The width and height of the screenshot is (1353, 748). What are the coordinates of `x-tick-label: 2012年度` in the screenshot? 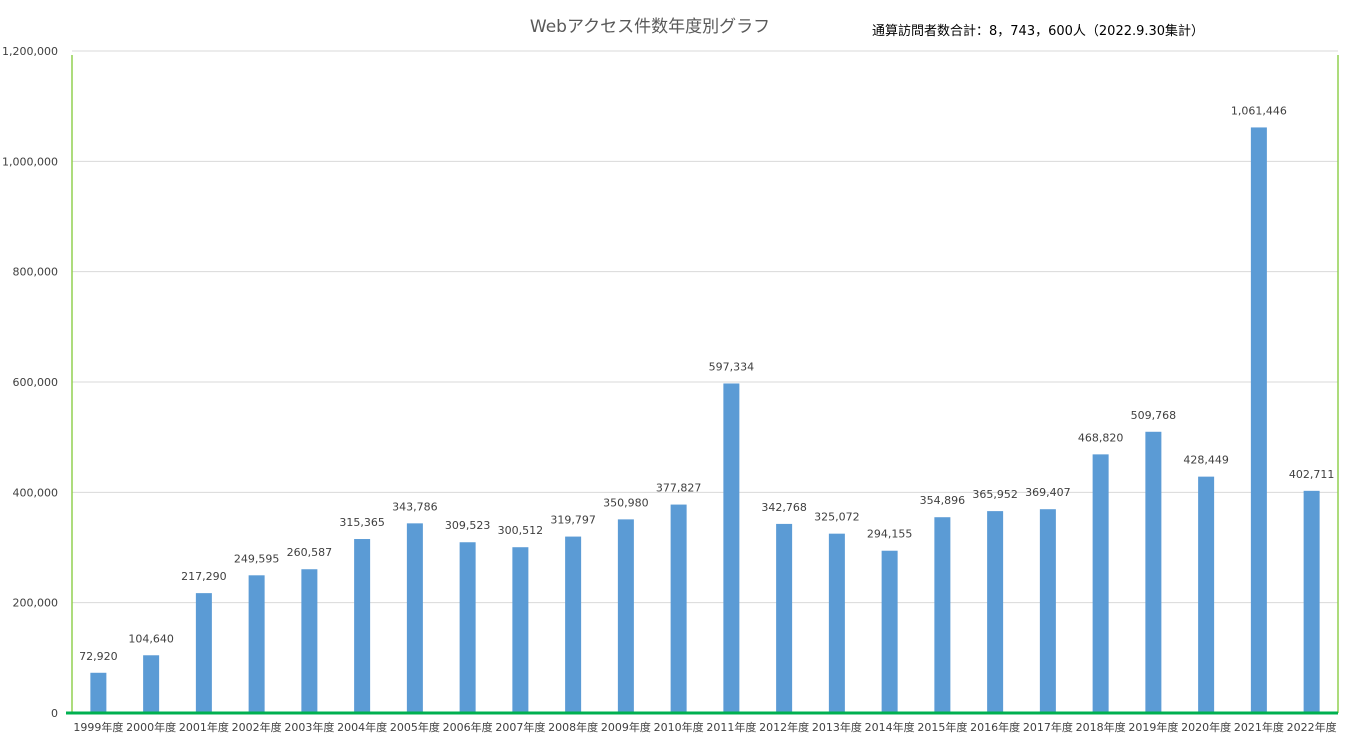 It's located at (784, 727).